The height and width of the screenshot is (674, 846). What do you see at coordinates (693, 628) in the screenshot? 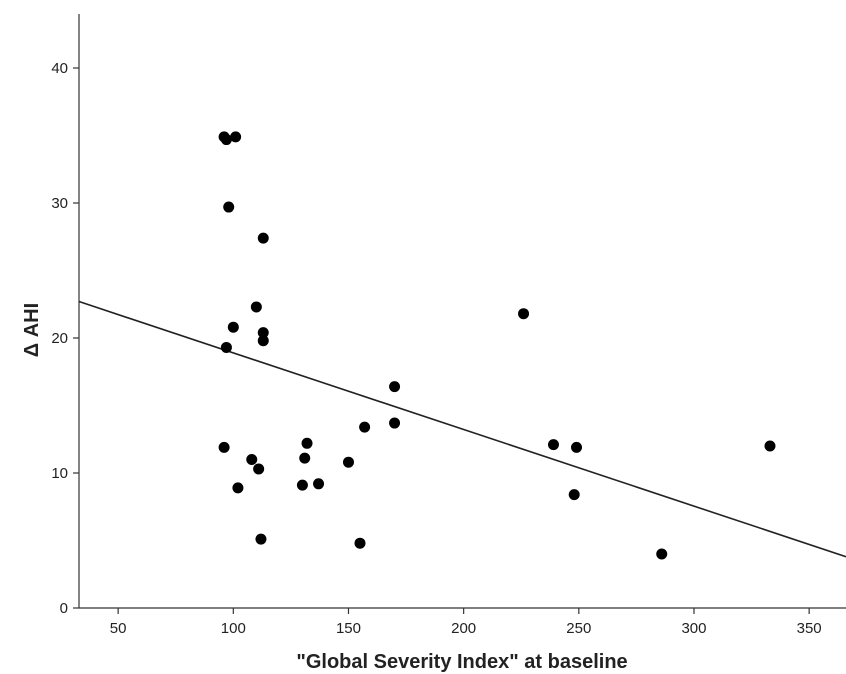
I see `x-tick-label: 300` at bounding box center [693, 628].